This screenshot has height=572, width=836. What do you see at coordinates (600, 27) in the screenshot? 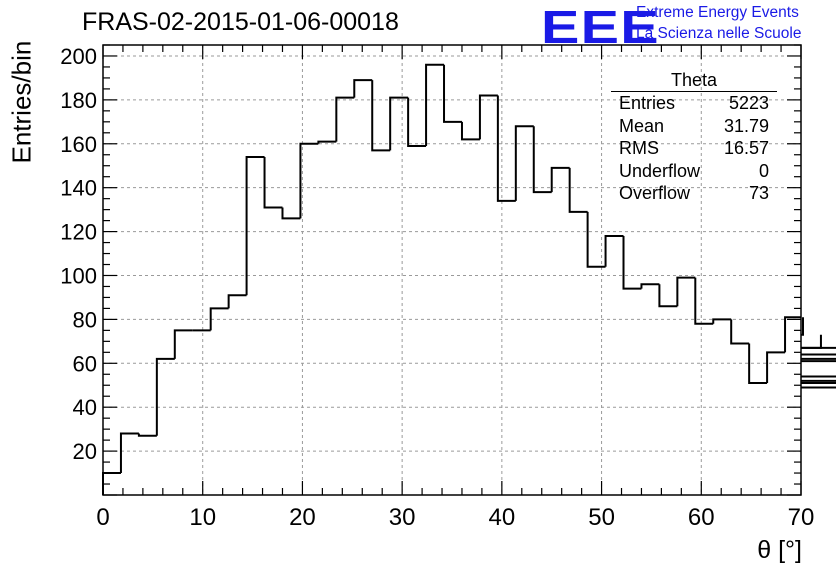
I see `eee-logo: EEE` at bounding box center [600, 27].